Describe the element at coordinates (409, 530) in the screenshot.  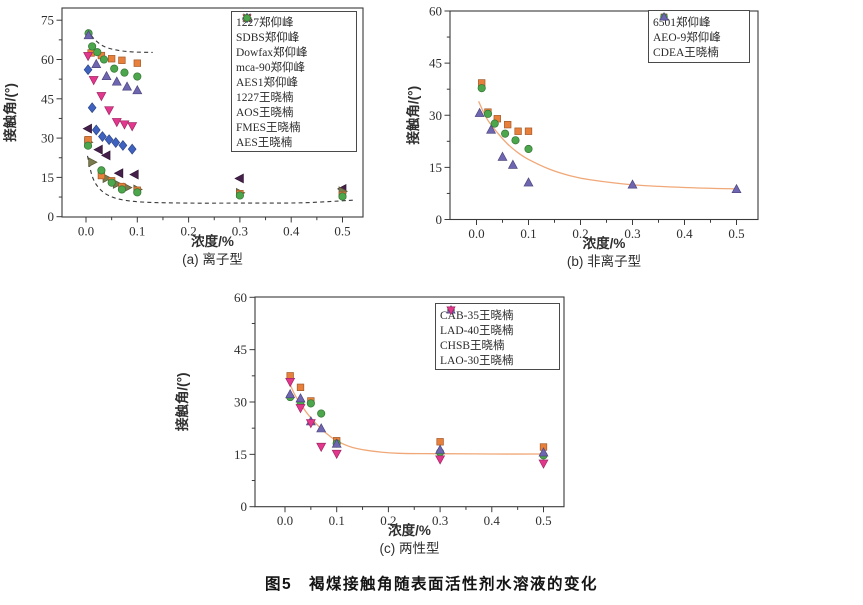
I see `x-axis-label: 浓度/%` at that location.